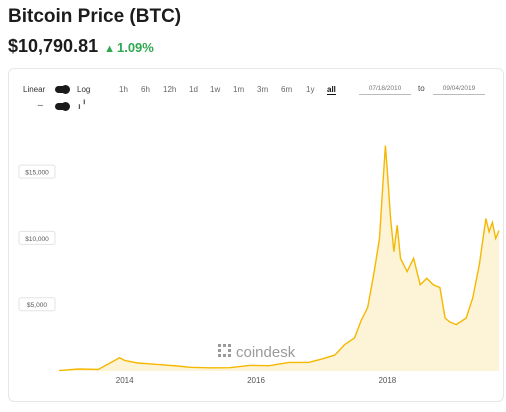 The image size is (506, 412). What do you see at coordinates (239, 89) in the screenshot?
I see `range-1m: 1m` at bounding box center [239, 89].